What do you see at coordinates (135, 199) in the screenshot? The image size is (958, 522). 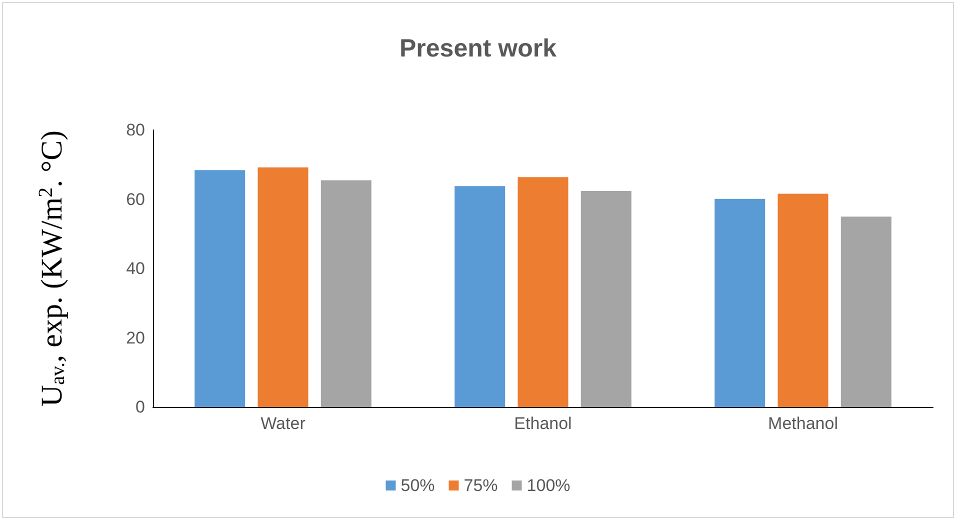 I see `y-tick-label: 60` at bounding box center [135, 199].